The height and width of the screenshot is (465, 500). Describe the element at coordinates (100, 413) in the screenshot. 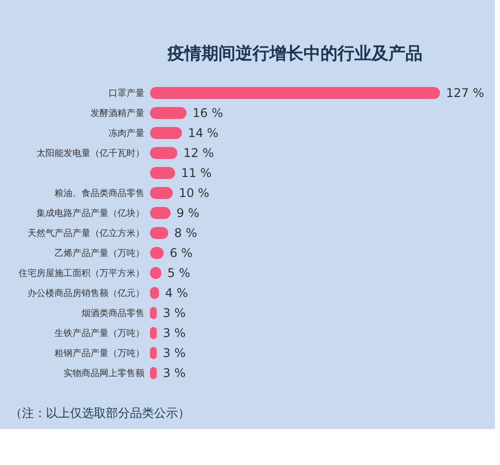

I see `text: （注：以上仅选取部分品类公示）` at that location.